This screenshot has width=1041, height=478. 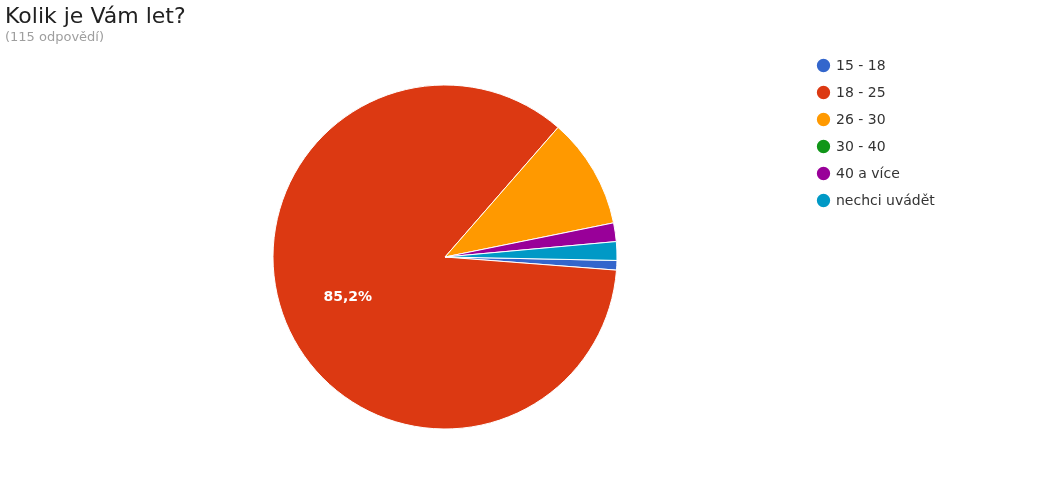 I want to click on legend-label: nechci uvádět, so click(x=886, y=199).